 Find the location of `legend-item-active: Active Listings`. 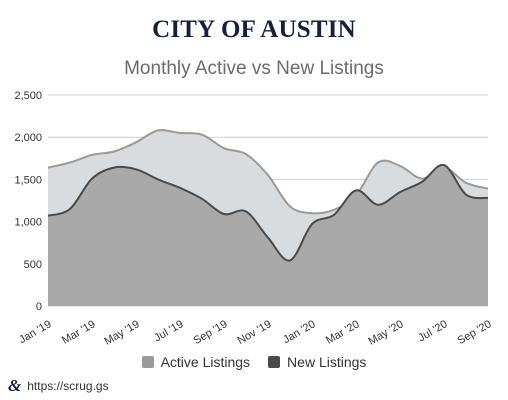

legend-item-active: Active Listings is located at coordinates (196, 362).